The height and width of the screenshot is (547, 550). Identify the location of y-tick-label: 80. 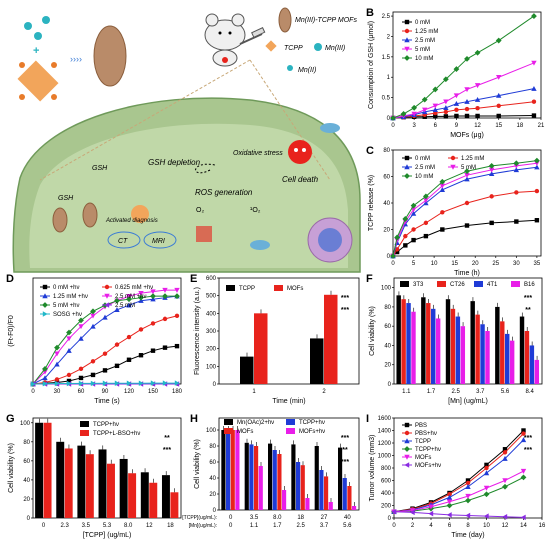
(26, 443).